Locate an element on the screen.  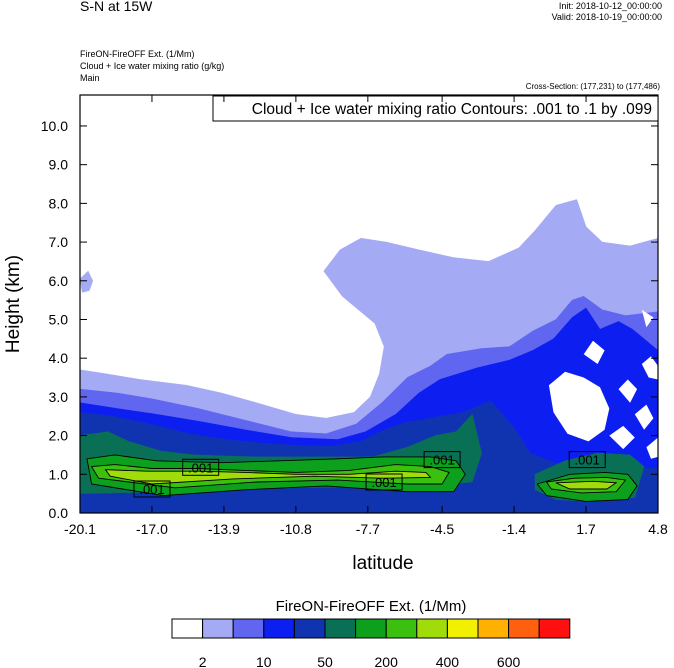
y-tick-label: 1.0 is located at coordinates (59, 474).